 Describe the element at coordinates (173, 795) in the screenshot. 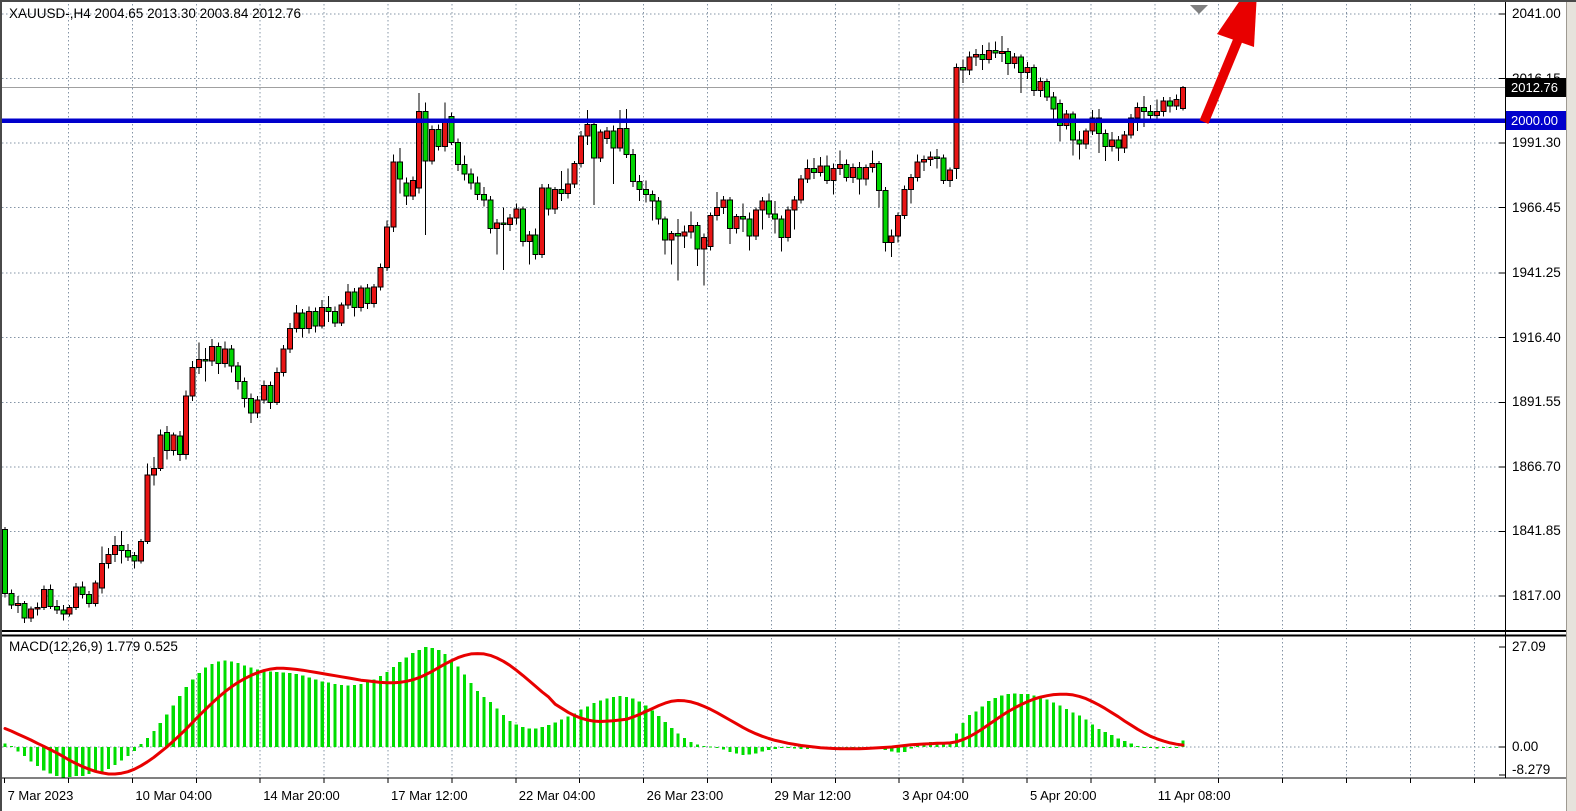

I see `time-axis-label: 10 Mar 04:00` at that location.